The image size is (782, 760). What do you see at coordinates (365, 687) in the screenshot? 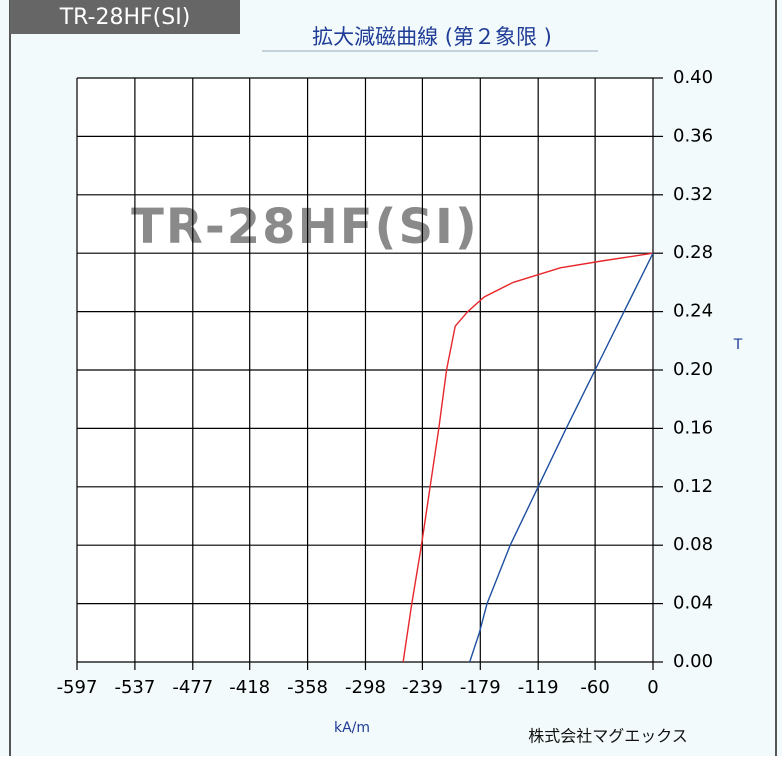
I see `x-tick-label: -298` at bounding box center [365, 687].